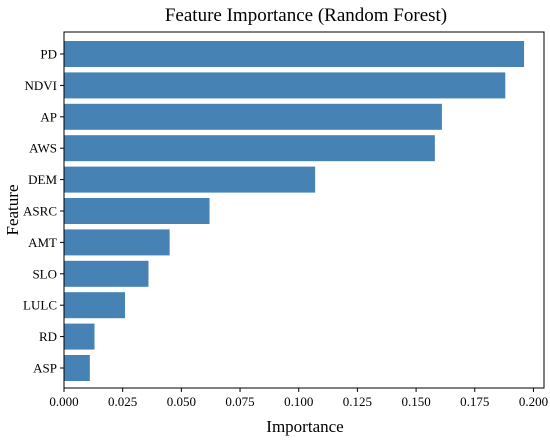  I want to click on x-tick-label: 0.025, so click(122, 401).